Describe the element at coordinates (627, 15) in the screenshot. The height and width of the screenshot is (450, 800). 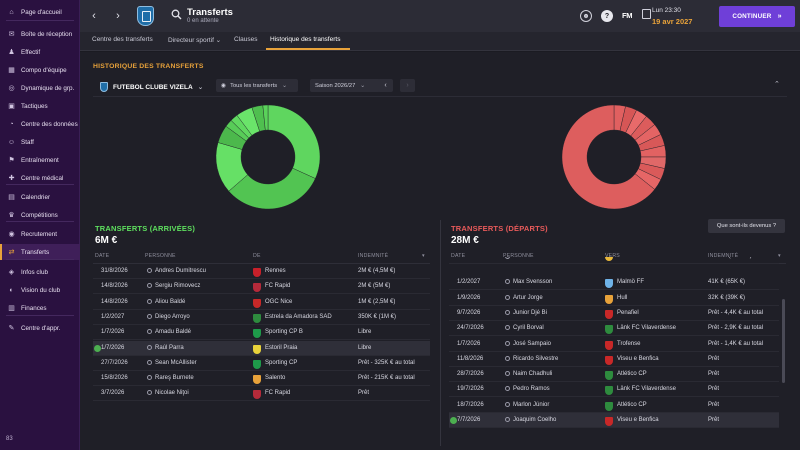
I see `fm-logo: FM` at that location.